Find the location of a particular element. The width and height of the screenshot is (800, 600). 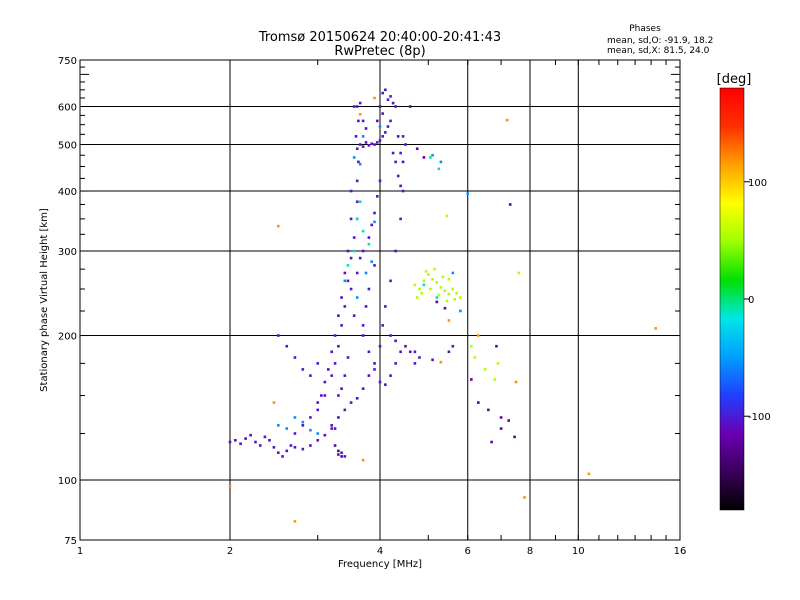

x-tick-label: 6 is located at coordinates (468, 551).